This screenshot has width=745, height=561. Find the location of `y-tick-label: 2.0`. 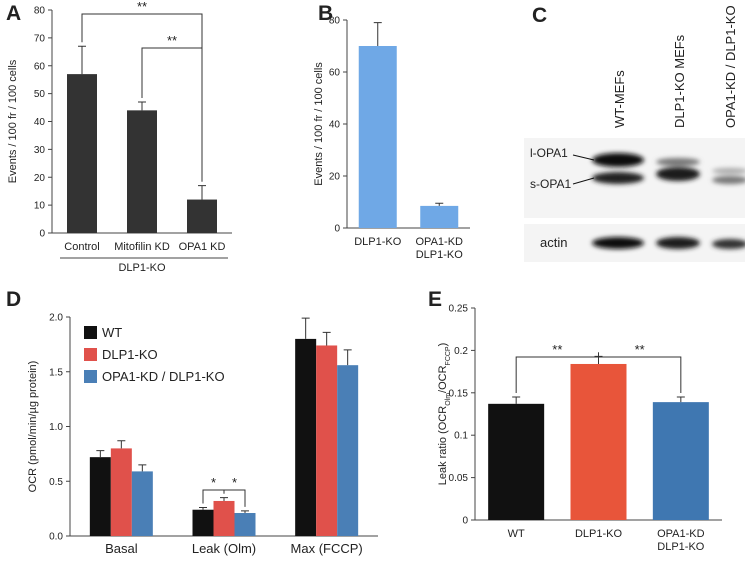

y-tick-label: 2.0 is located at coordinates (56, 318).